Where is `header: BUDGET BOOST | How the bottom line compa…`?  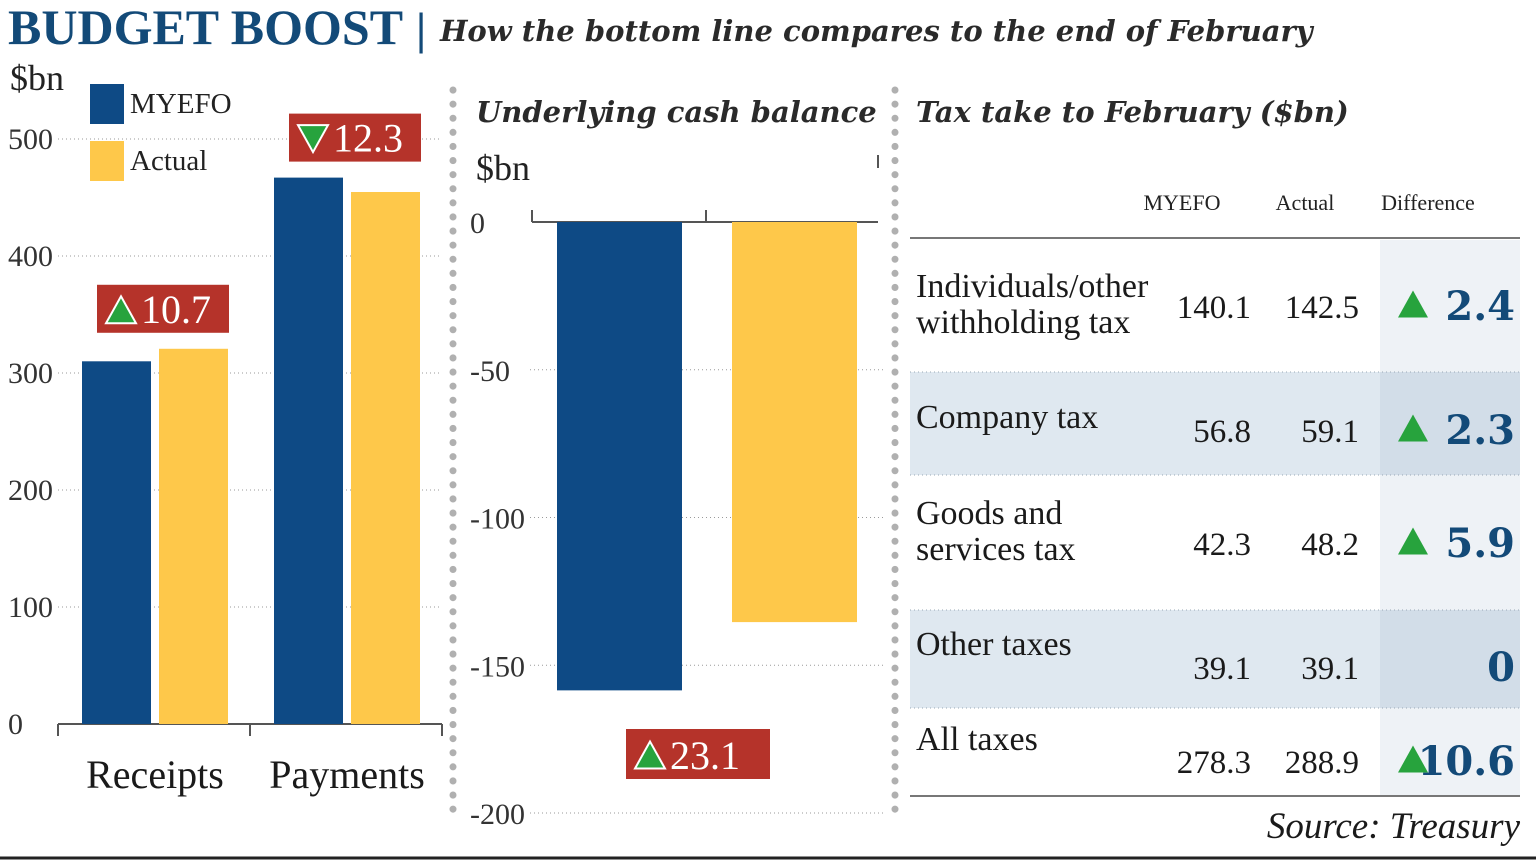 header: BUDGET BOOST | How the bottom line compa… is located at coordinates (768, 28).